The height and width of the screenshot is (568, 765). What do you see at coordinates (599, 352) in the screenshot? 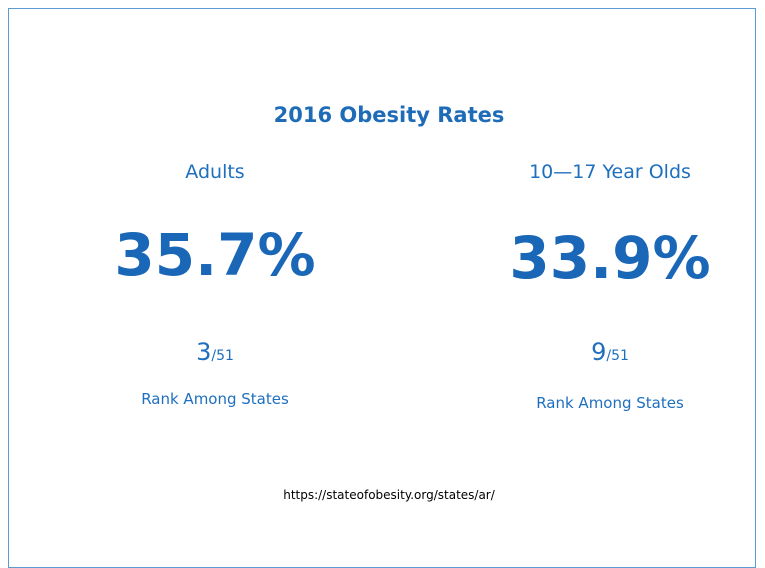
I see `rank-number: 9` at bounding box center [599, 352].